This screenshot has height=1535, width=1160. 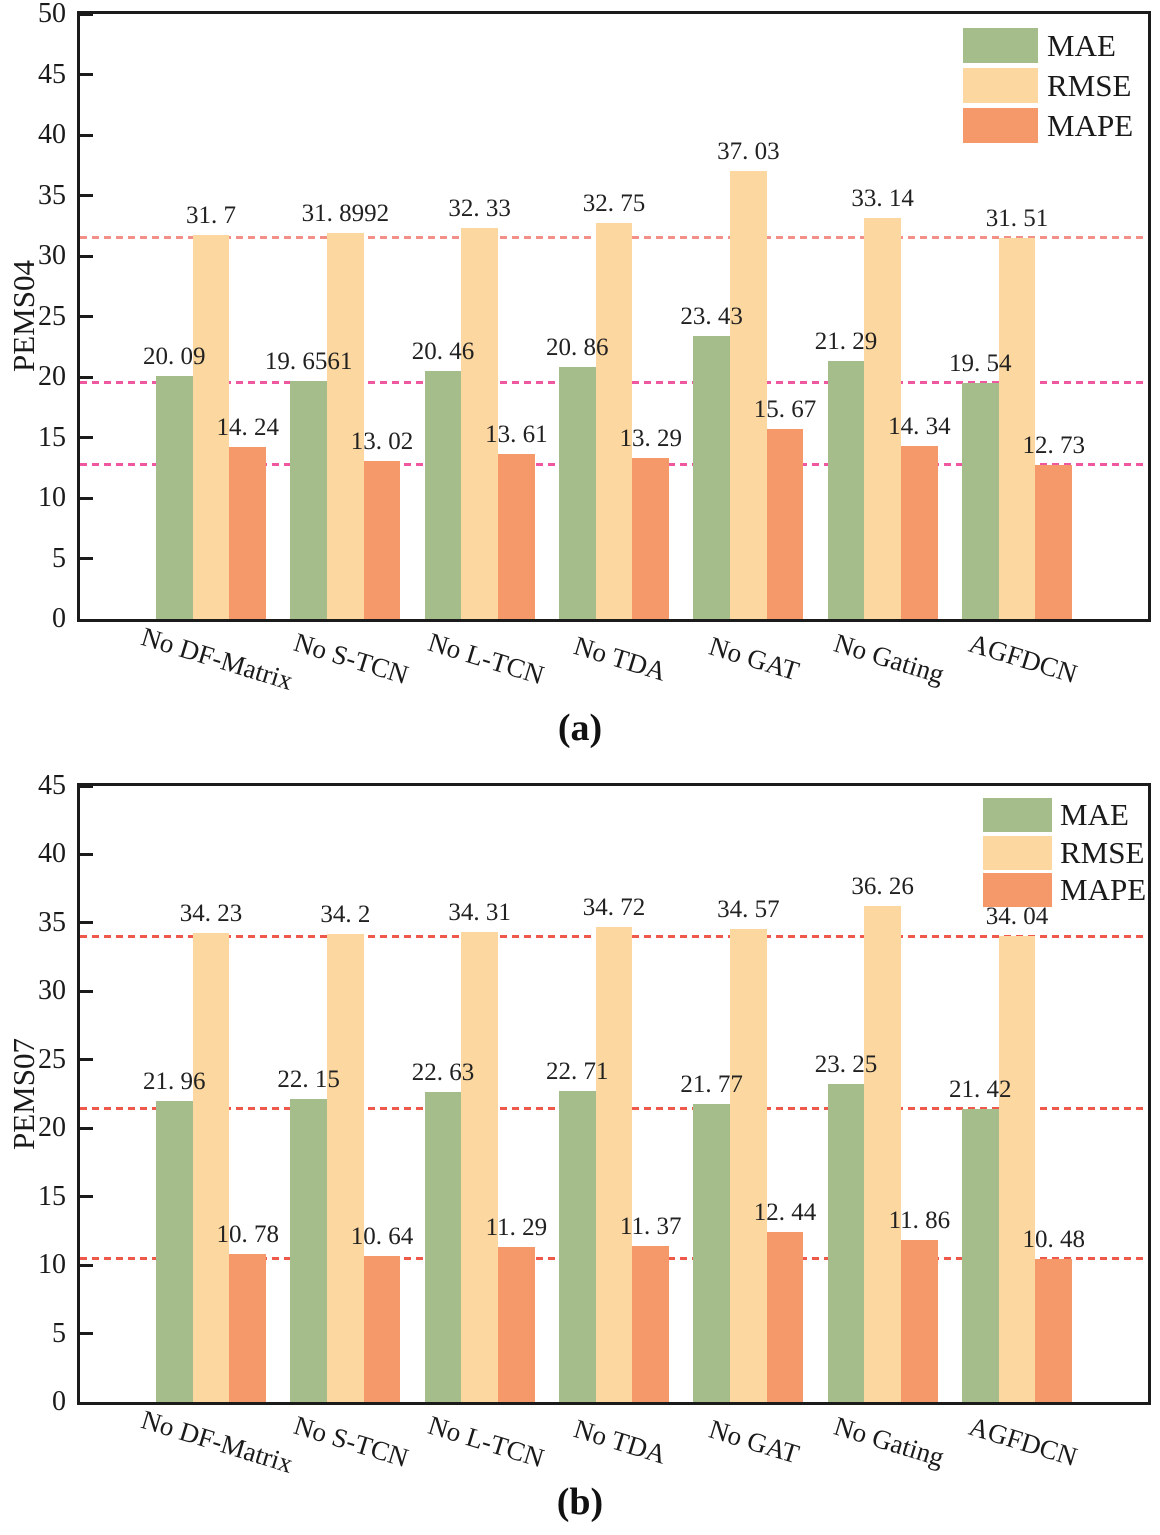 I want to click on bar-value-label: 21. 42, so click(x=980, y=1089).